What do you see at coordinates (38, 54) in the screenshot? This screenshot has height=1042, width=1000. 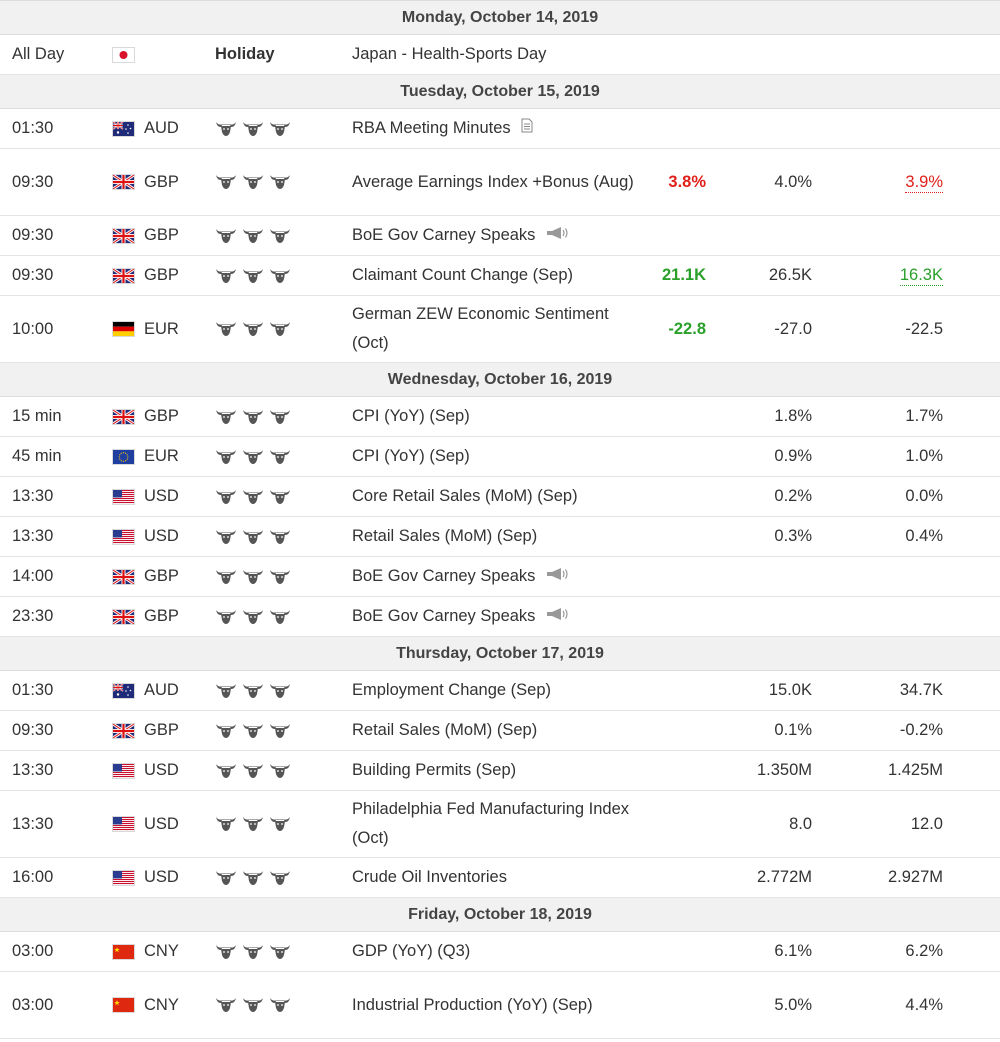 I see `event-time: All Day` at bounding box center [38, 54].